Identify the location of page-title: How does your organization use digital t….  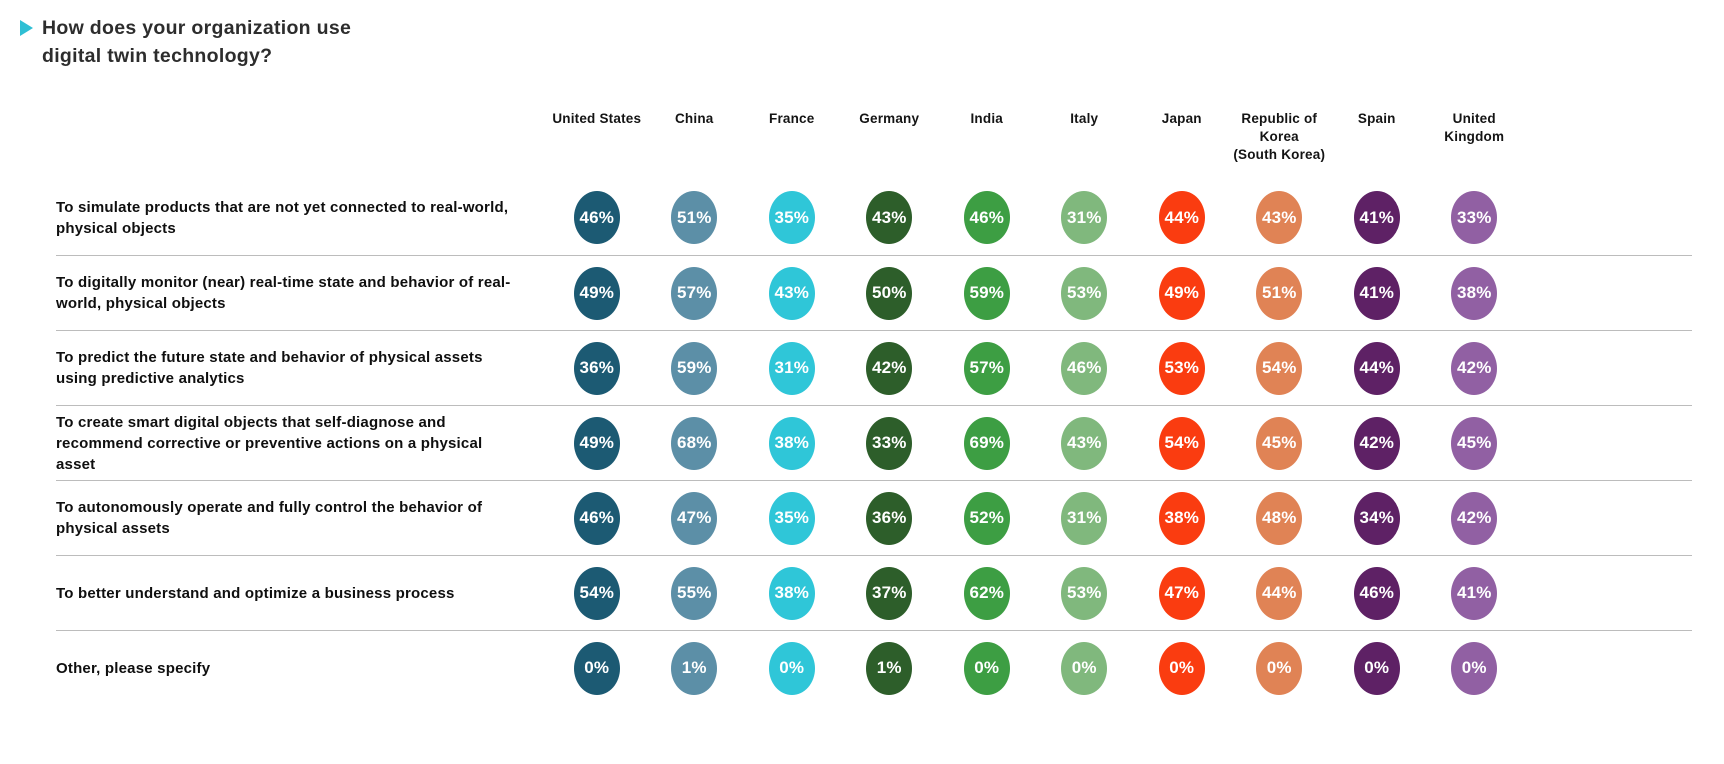
(197, 42).